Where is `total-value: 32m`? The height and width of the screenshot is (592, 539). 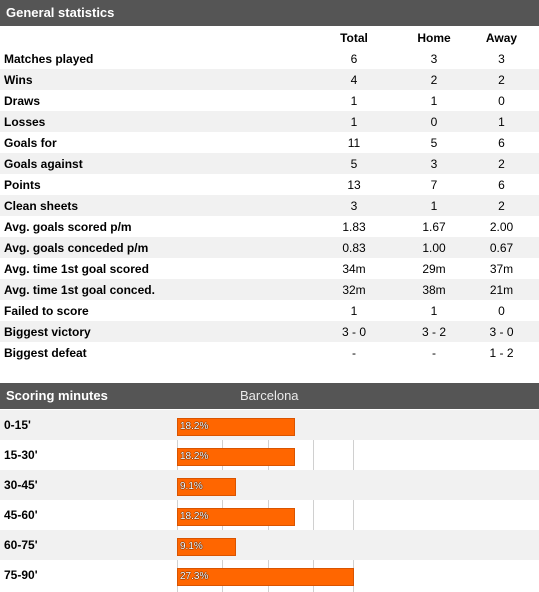 total-value: 32m is located at coordinates (354, 289).